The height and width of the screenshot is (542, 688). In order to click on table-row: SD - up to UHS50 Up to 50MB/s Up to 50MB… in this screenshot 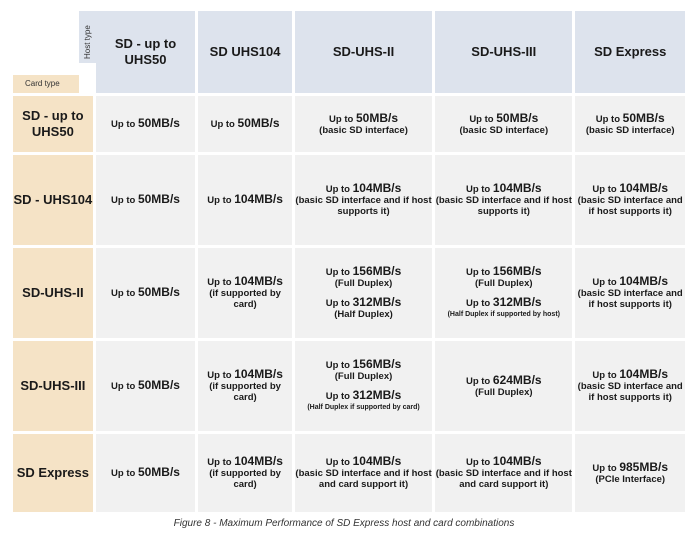, I will do `click(349, 124)`.